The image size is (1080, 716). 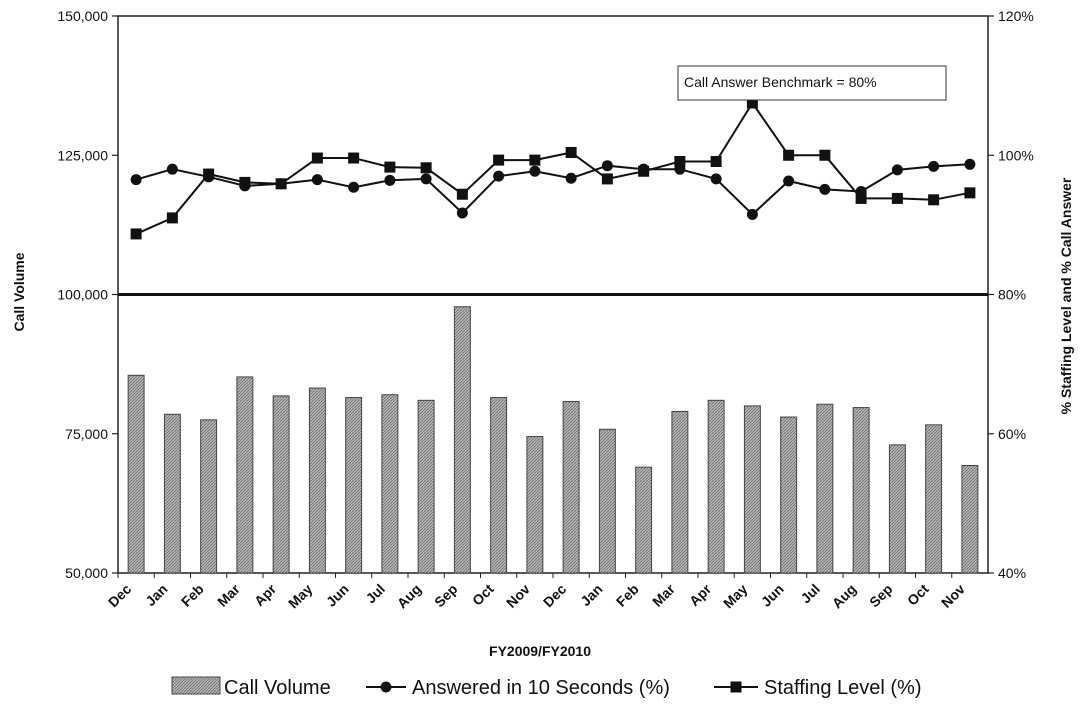 I want to click on y-tick-label: 125,000, so click(x=82, y=155).